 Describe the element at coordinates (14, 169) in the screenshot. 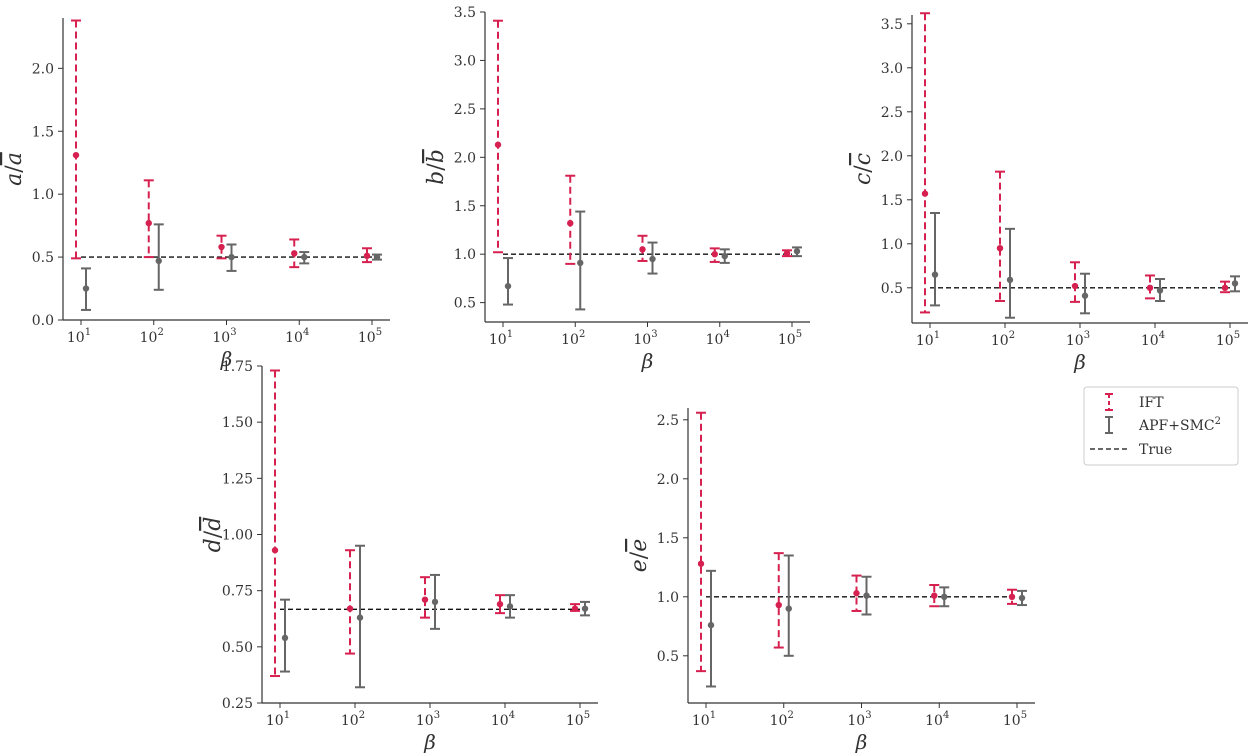

I see `y-axis-label: a/a` at that location.